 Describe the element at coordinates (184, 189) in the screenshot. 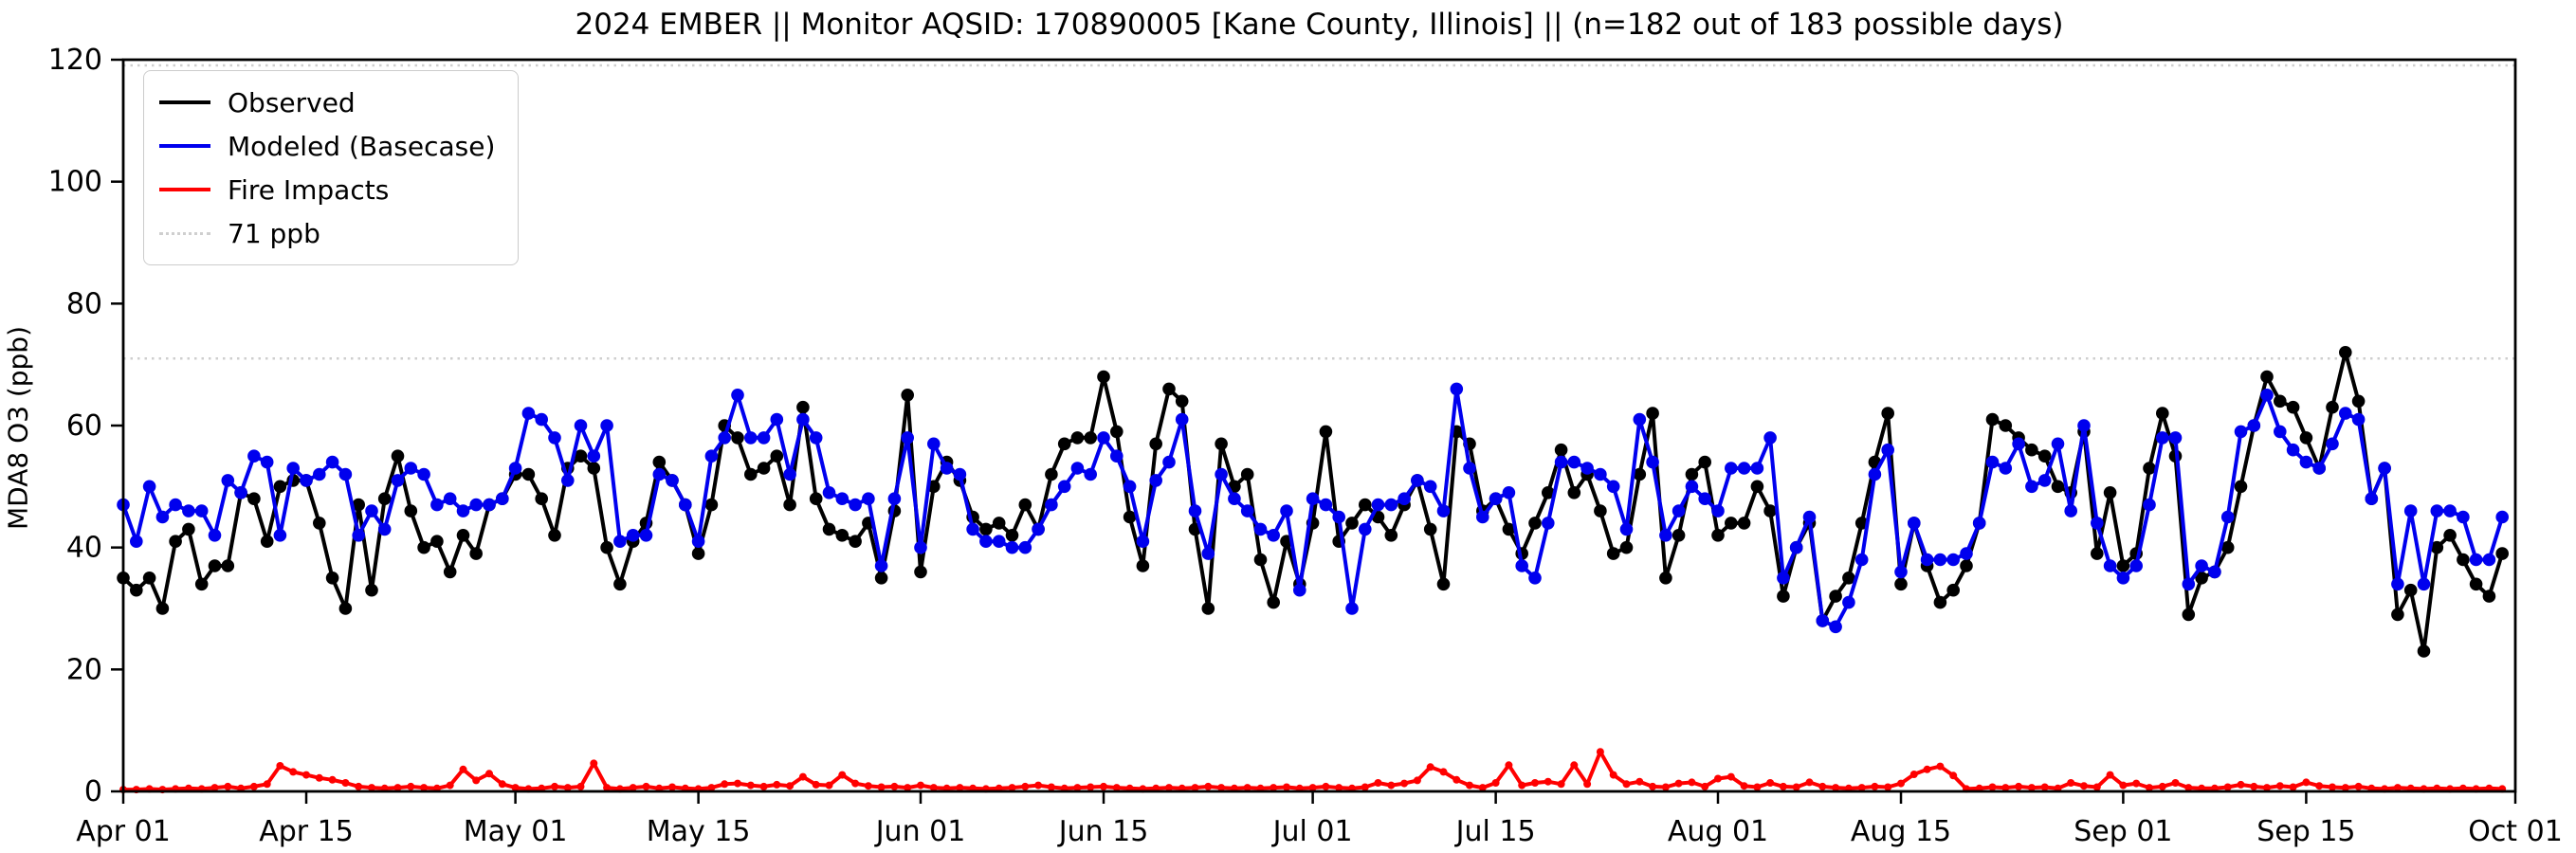

I see `legend-line-fire-impacts` at that location.